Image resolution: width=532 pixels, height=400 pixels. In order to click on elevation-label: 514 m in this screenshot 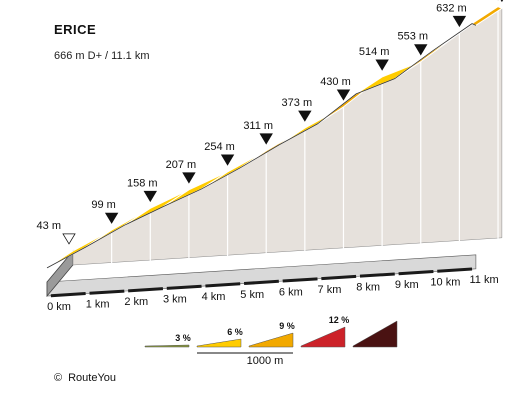, I will do `click(374, 52)`.